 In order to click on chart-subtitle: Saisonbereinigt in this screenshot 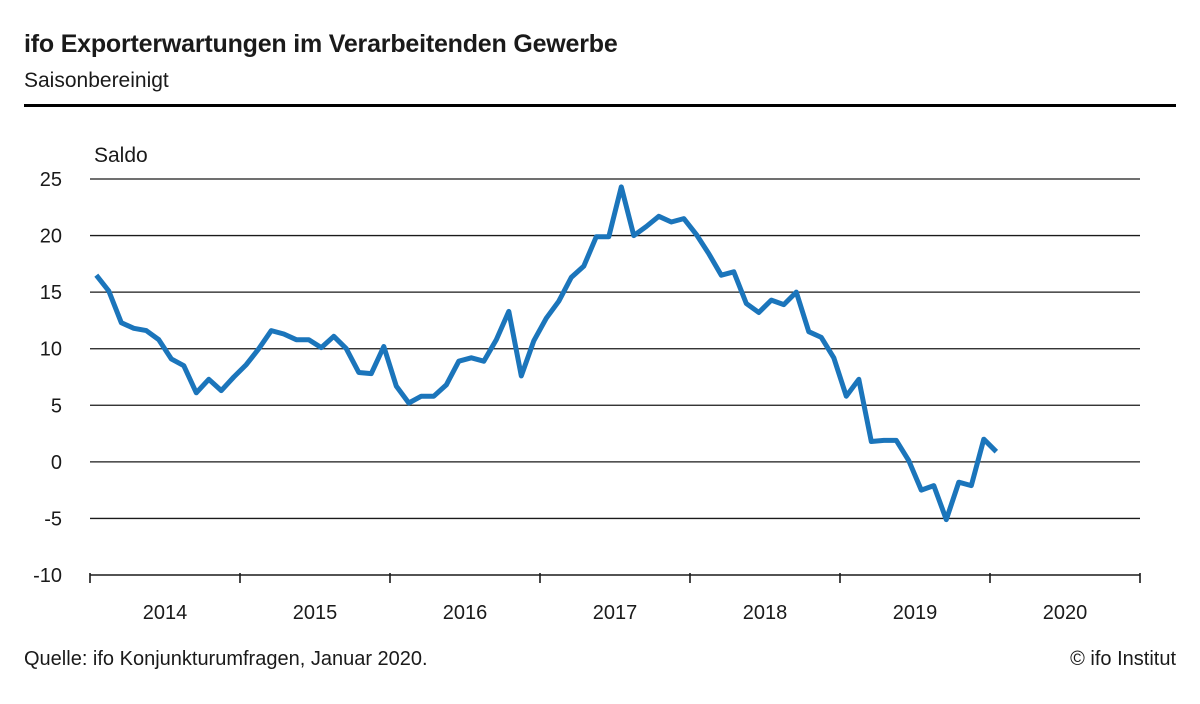, I will do `click(96, 80)`.